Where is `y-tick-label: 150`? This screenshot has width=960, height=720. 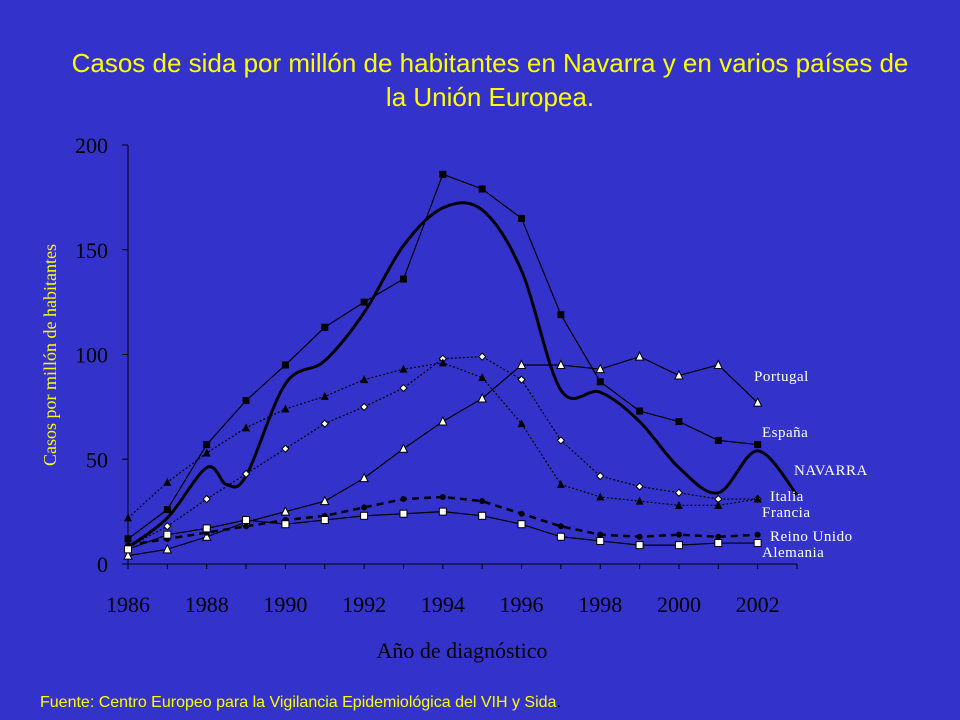
y-tick-label: 150 is located at coordinates (91, 250).